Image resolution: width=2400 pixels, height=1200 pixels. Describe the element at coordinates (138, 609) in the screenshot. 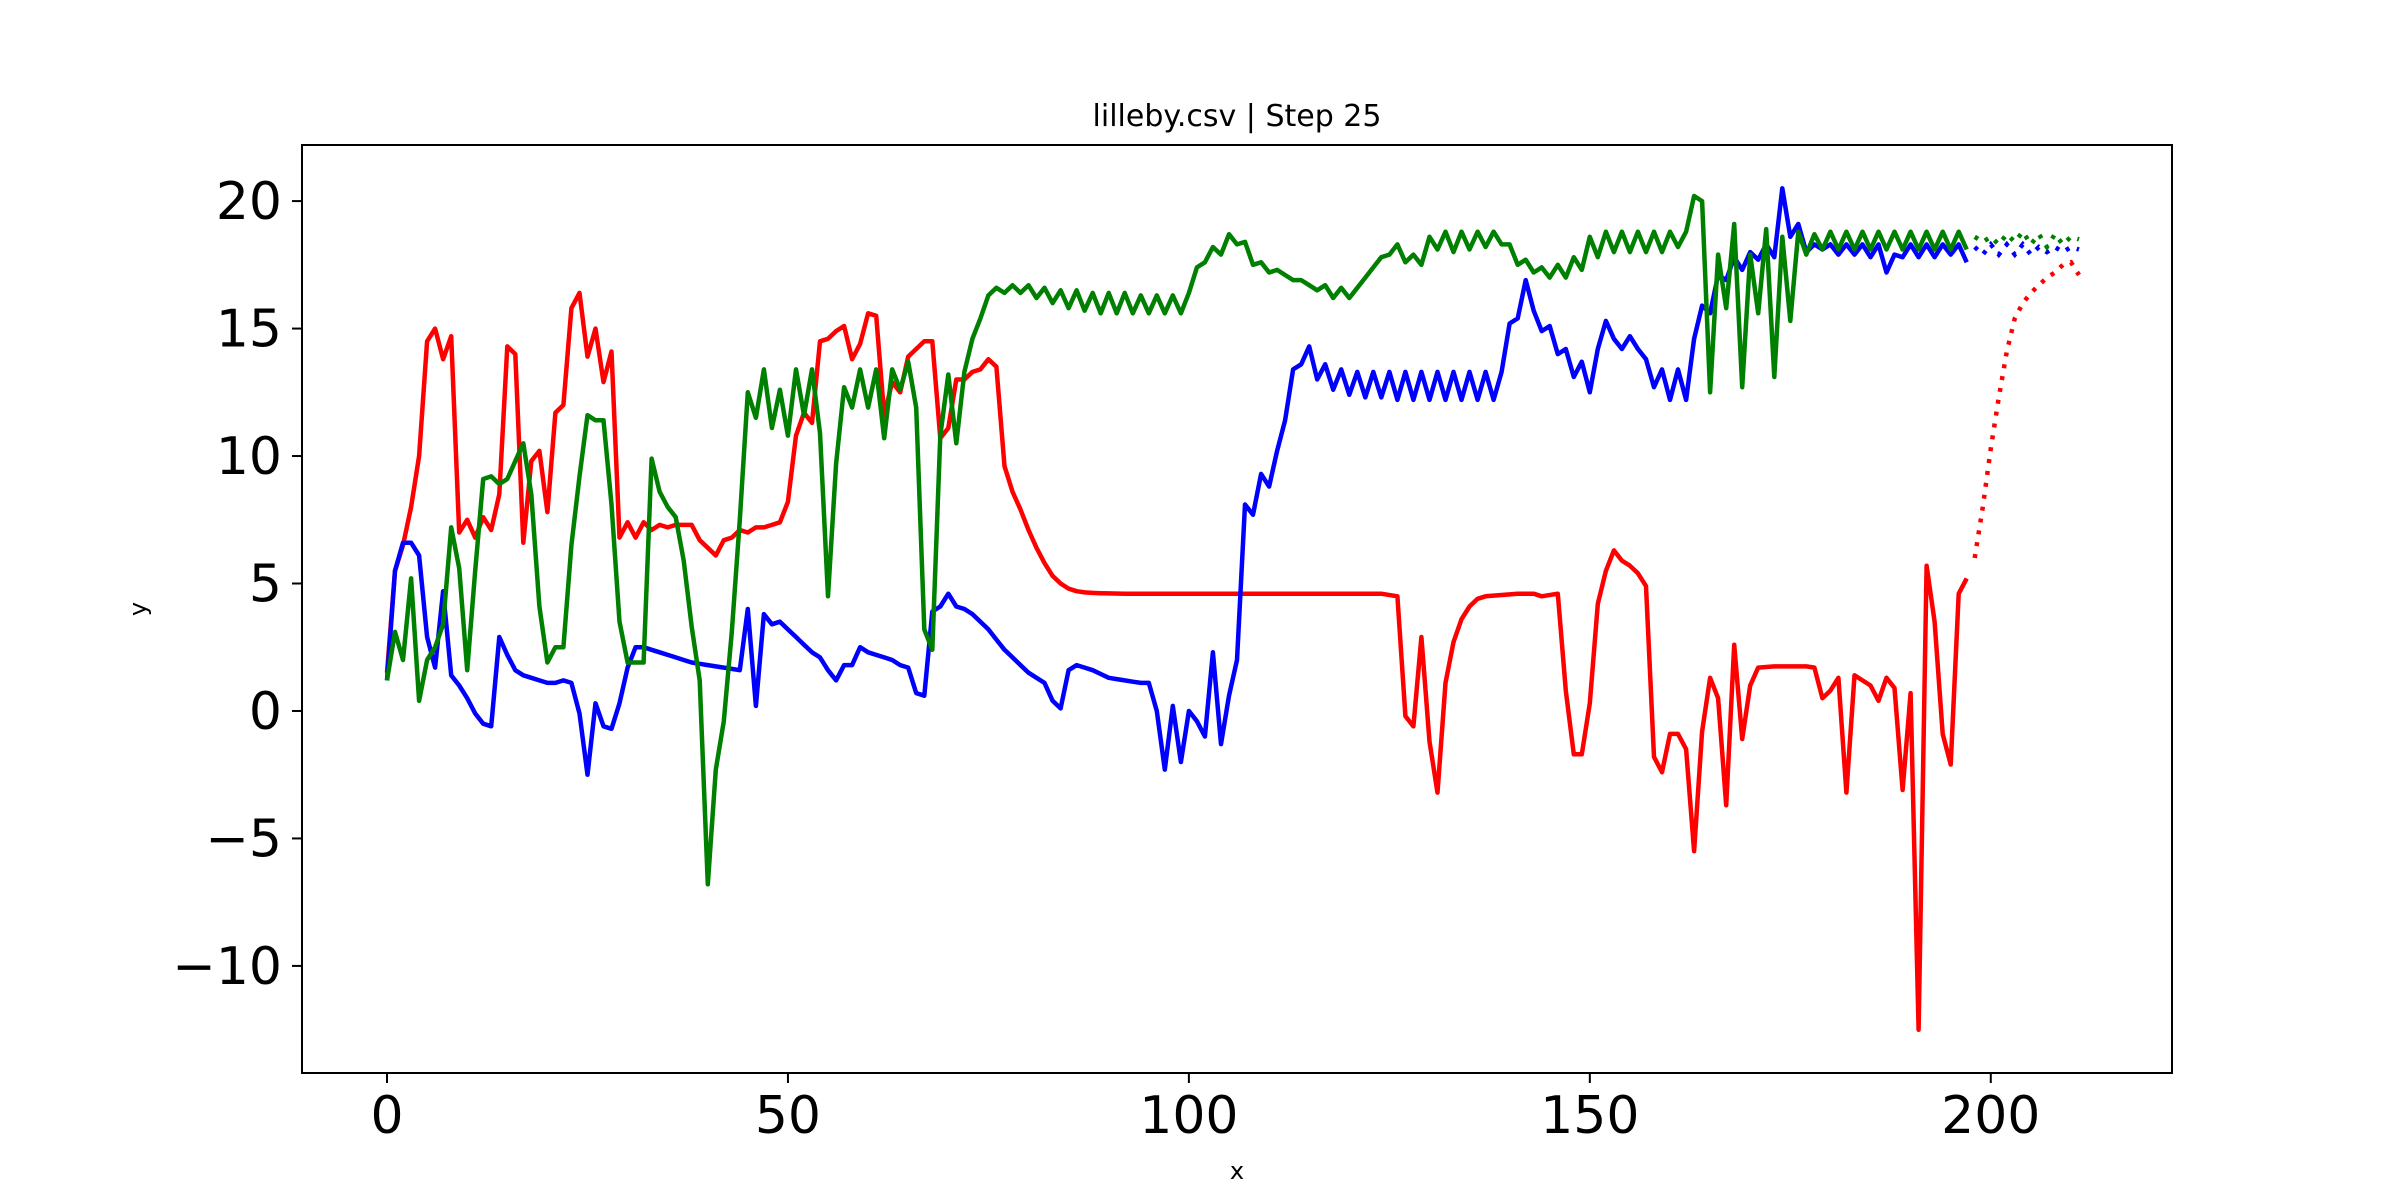

I see `y-axis-label: y` at that location.